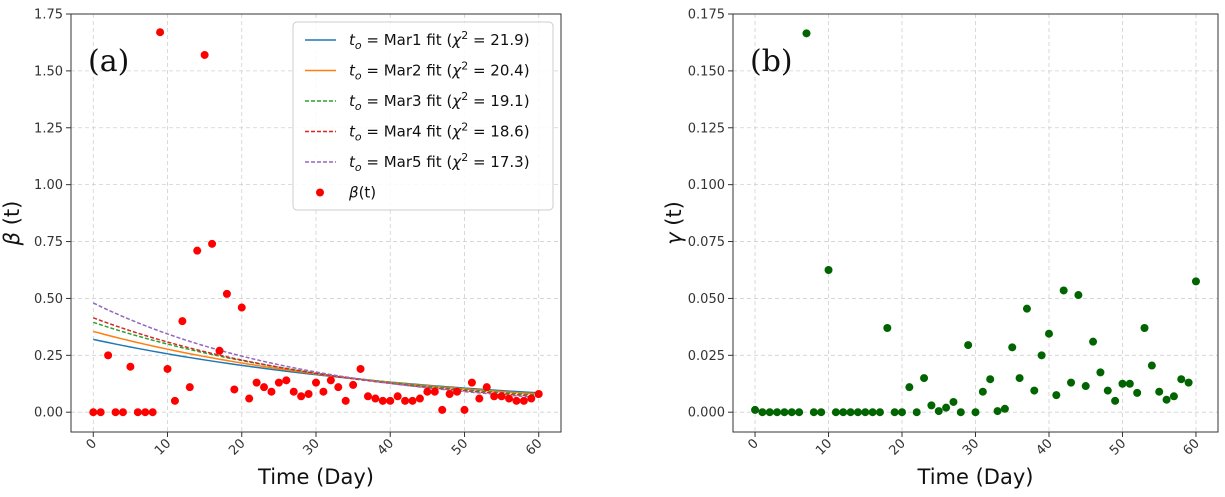  Describe the element at coordinates (48, 356) in the screenshot. I see `y-tick-label: 0.25` at that location.